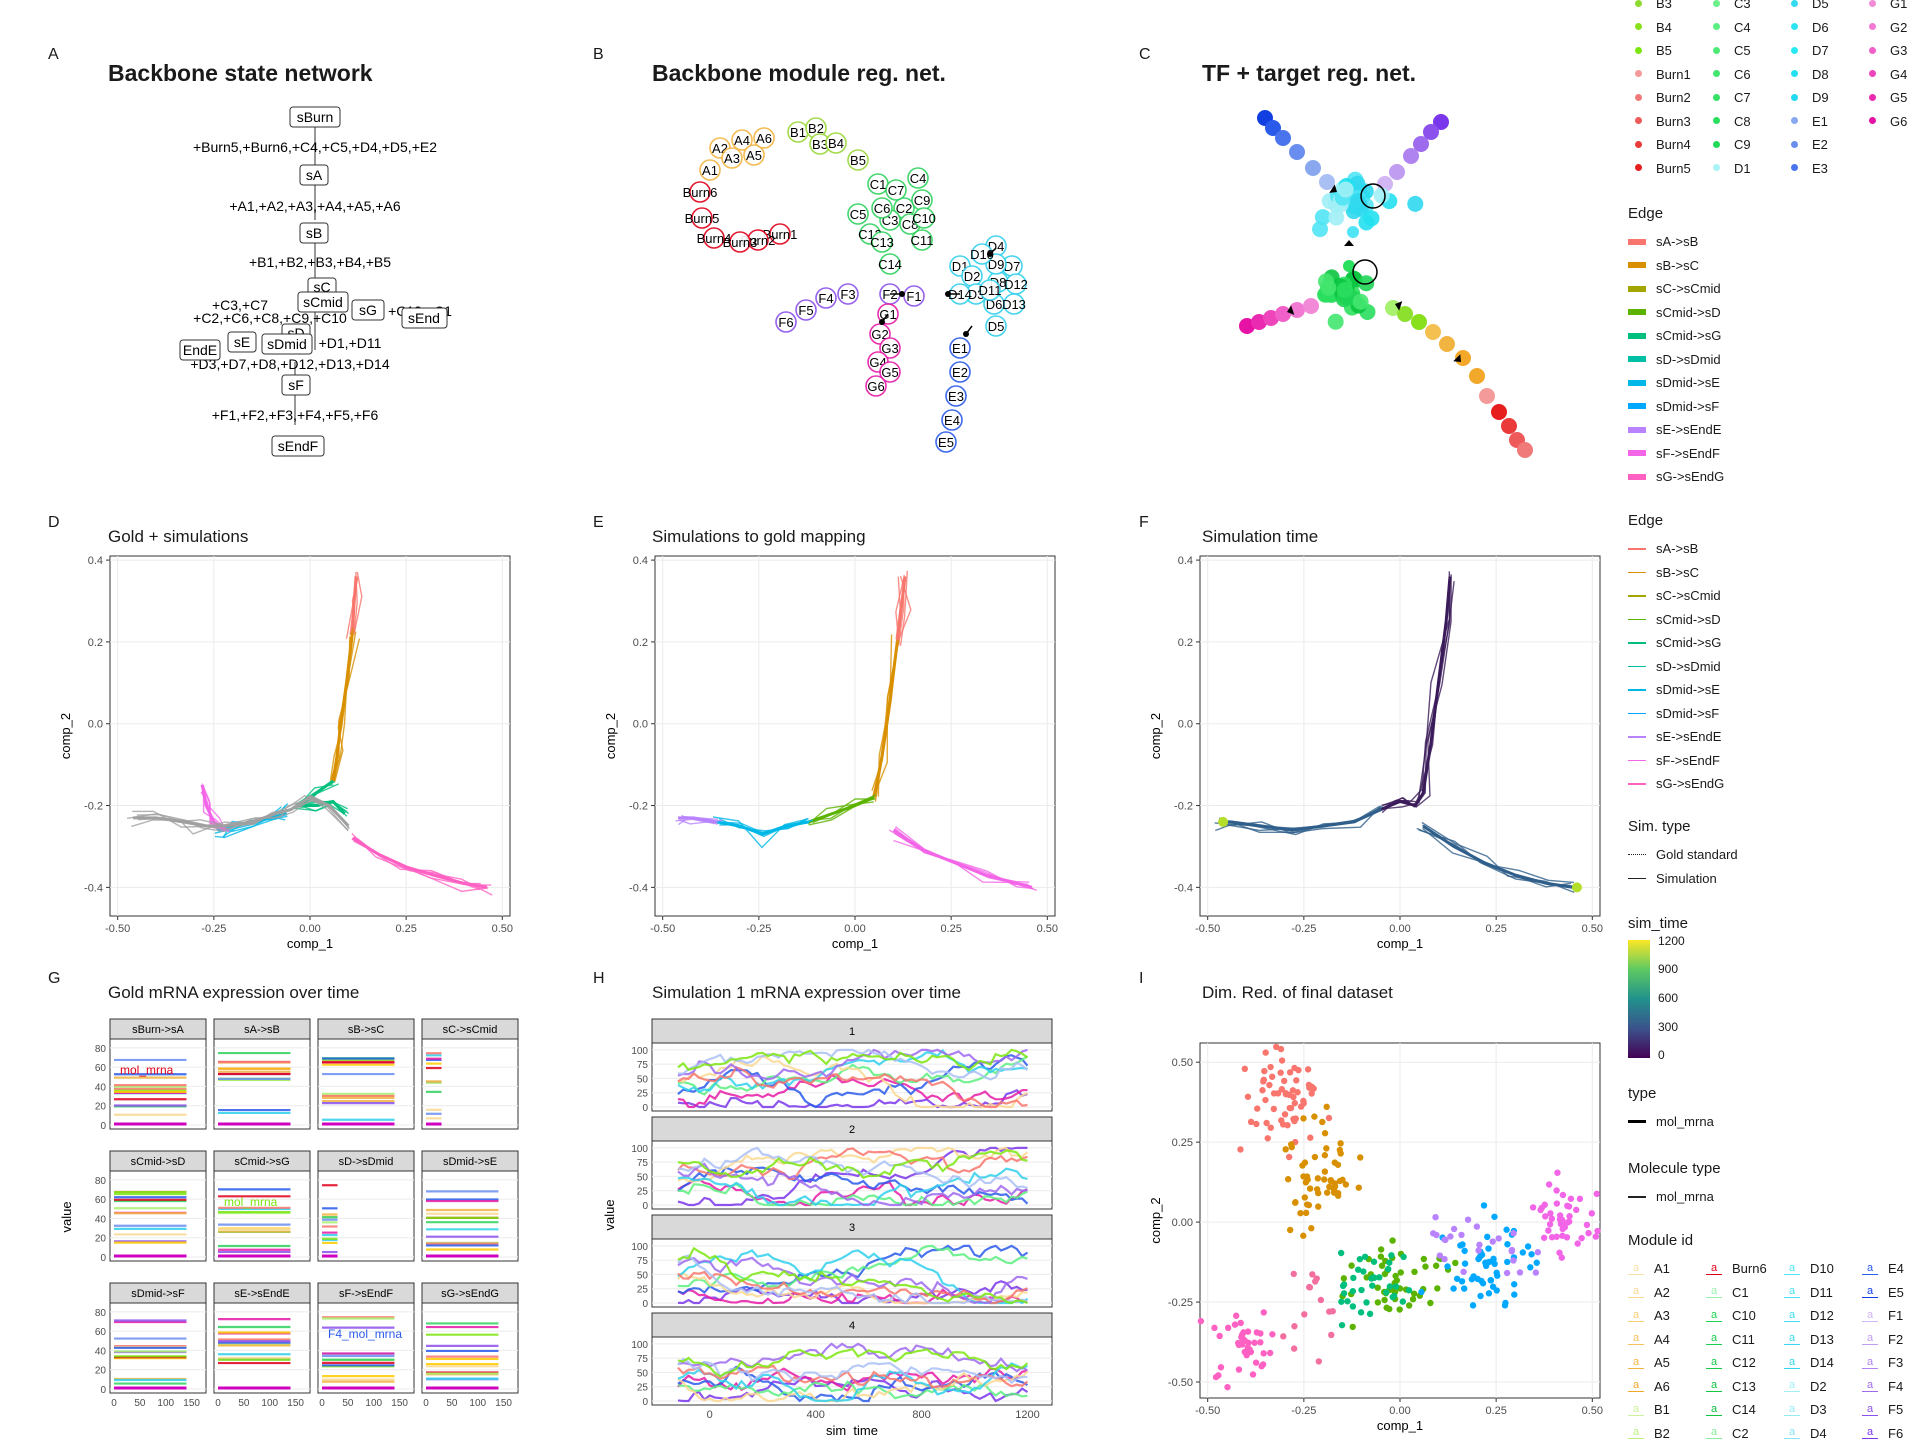 The width and height of the screenshot is (1920, 1445). Describe the element at coordinates (117, 929) in the screenshot. I see `x-tick-label: -0.50` at that location.